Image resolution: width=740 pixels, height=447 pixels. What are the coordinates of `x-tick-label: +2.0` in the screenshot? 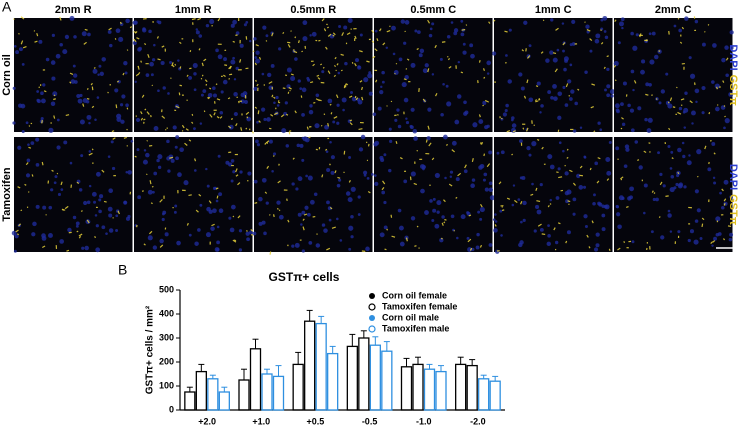 It's located at (207, 421).